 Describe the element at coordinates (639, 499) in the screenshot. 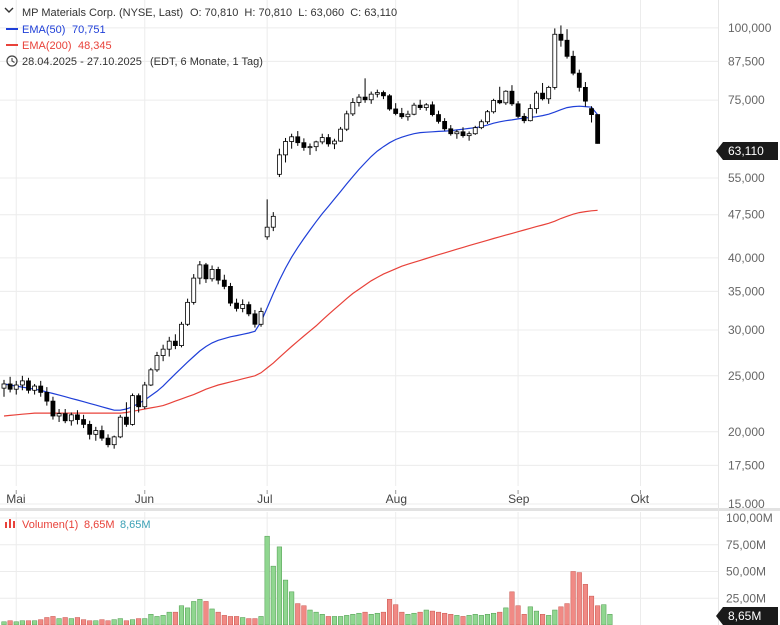

I see `x-tick-label: Okt` at that location.